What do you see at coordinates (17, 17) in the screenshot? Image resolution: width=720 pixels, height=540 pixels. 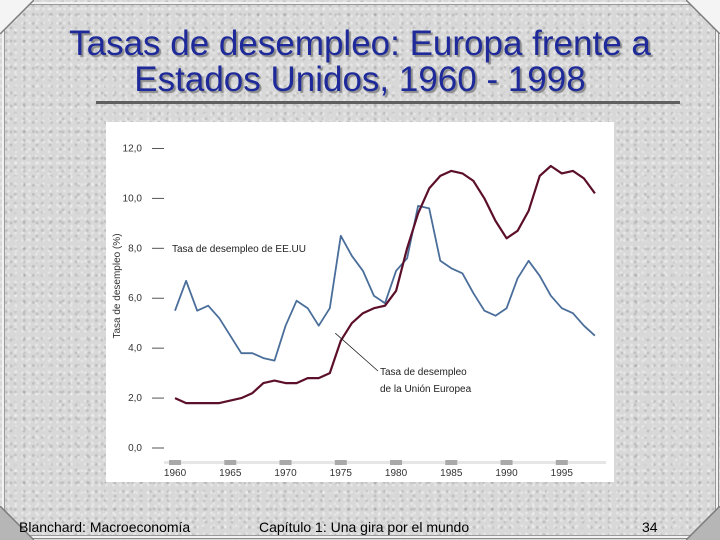 I see `corner-ornament-top-left` at bounding box center [17, 17].